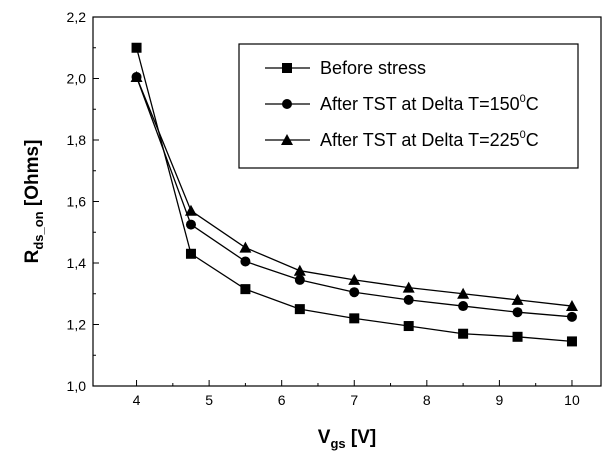  I want to click on legend-label: After TST at Delta T=1500C, so click(429, 103).